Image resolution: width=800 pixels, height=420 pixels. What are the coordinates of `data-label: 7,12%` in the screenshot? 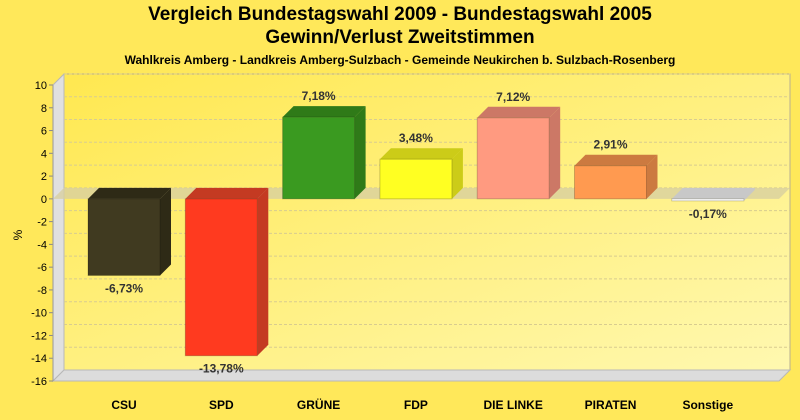 It's located at (513, 97).